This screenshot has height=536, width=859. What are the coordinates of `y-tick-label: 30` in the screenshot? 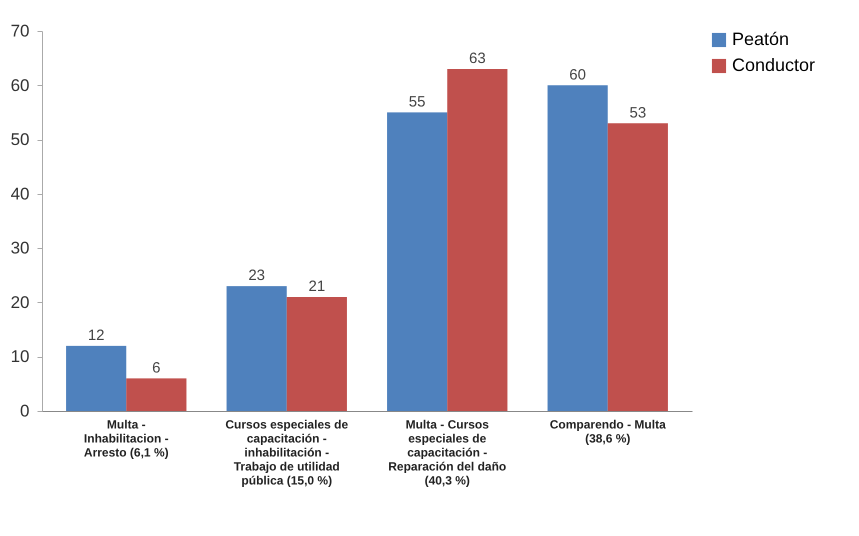 It's located at (20, 248).